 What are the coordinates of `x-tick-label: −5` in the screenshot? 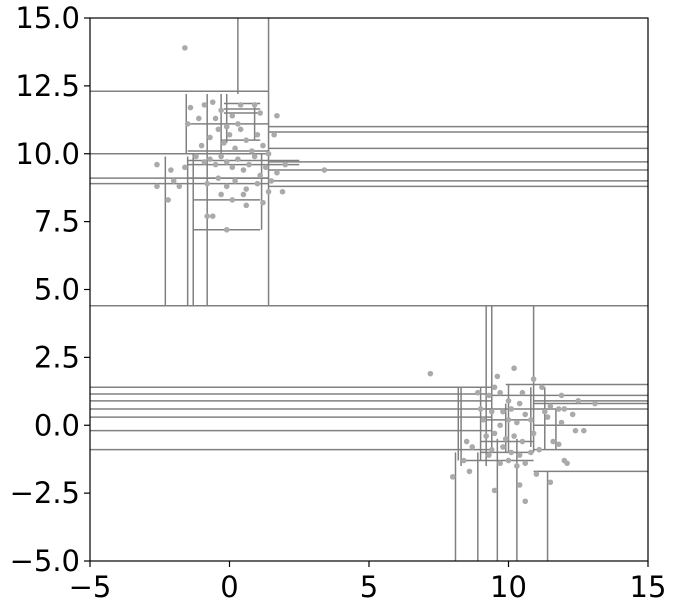 It's located at (90, 587).